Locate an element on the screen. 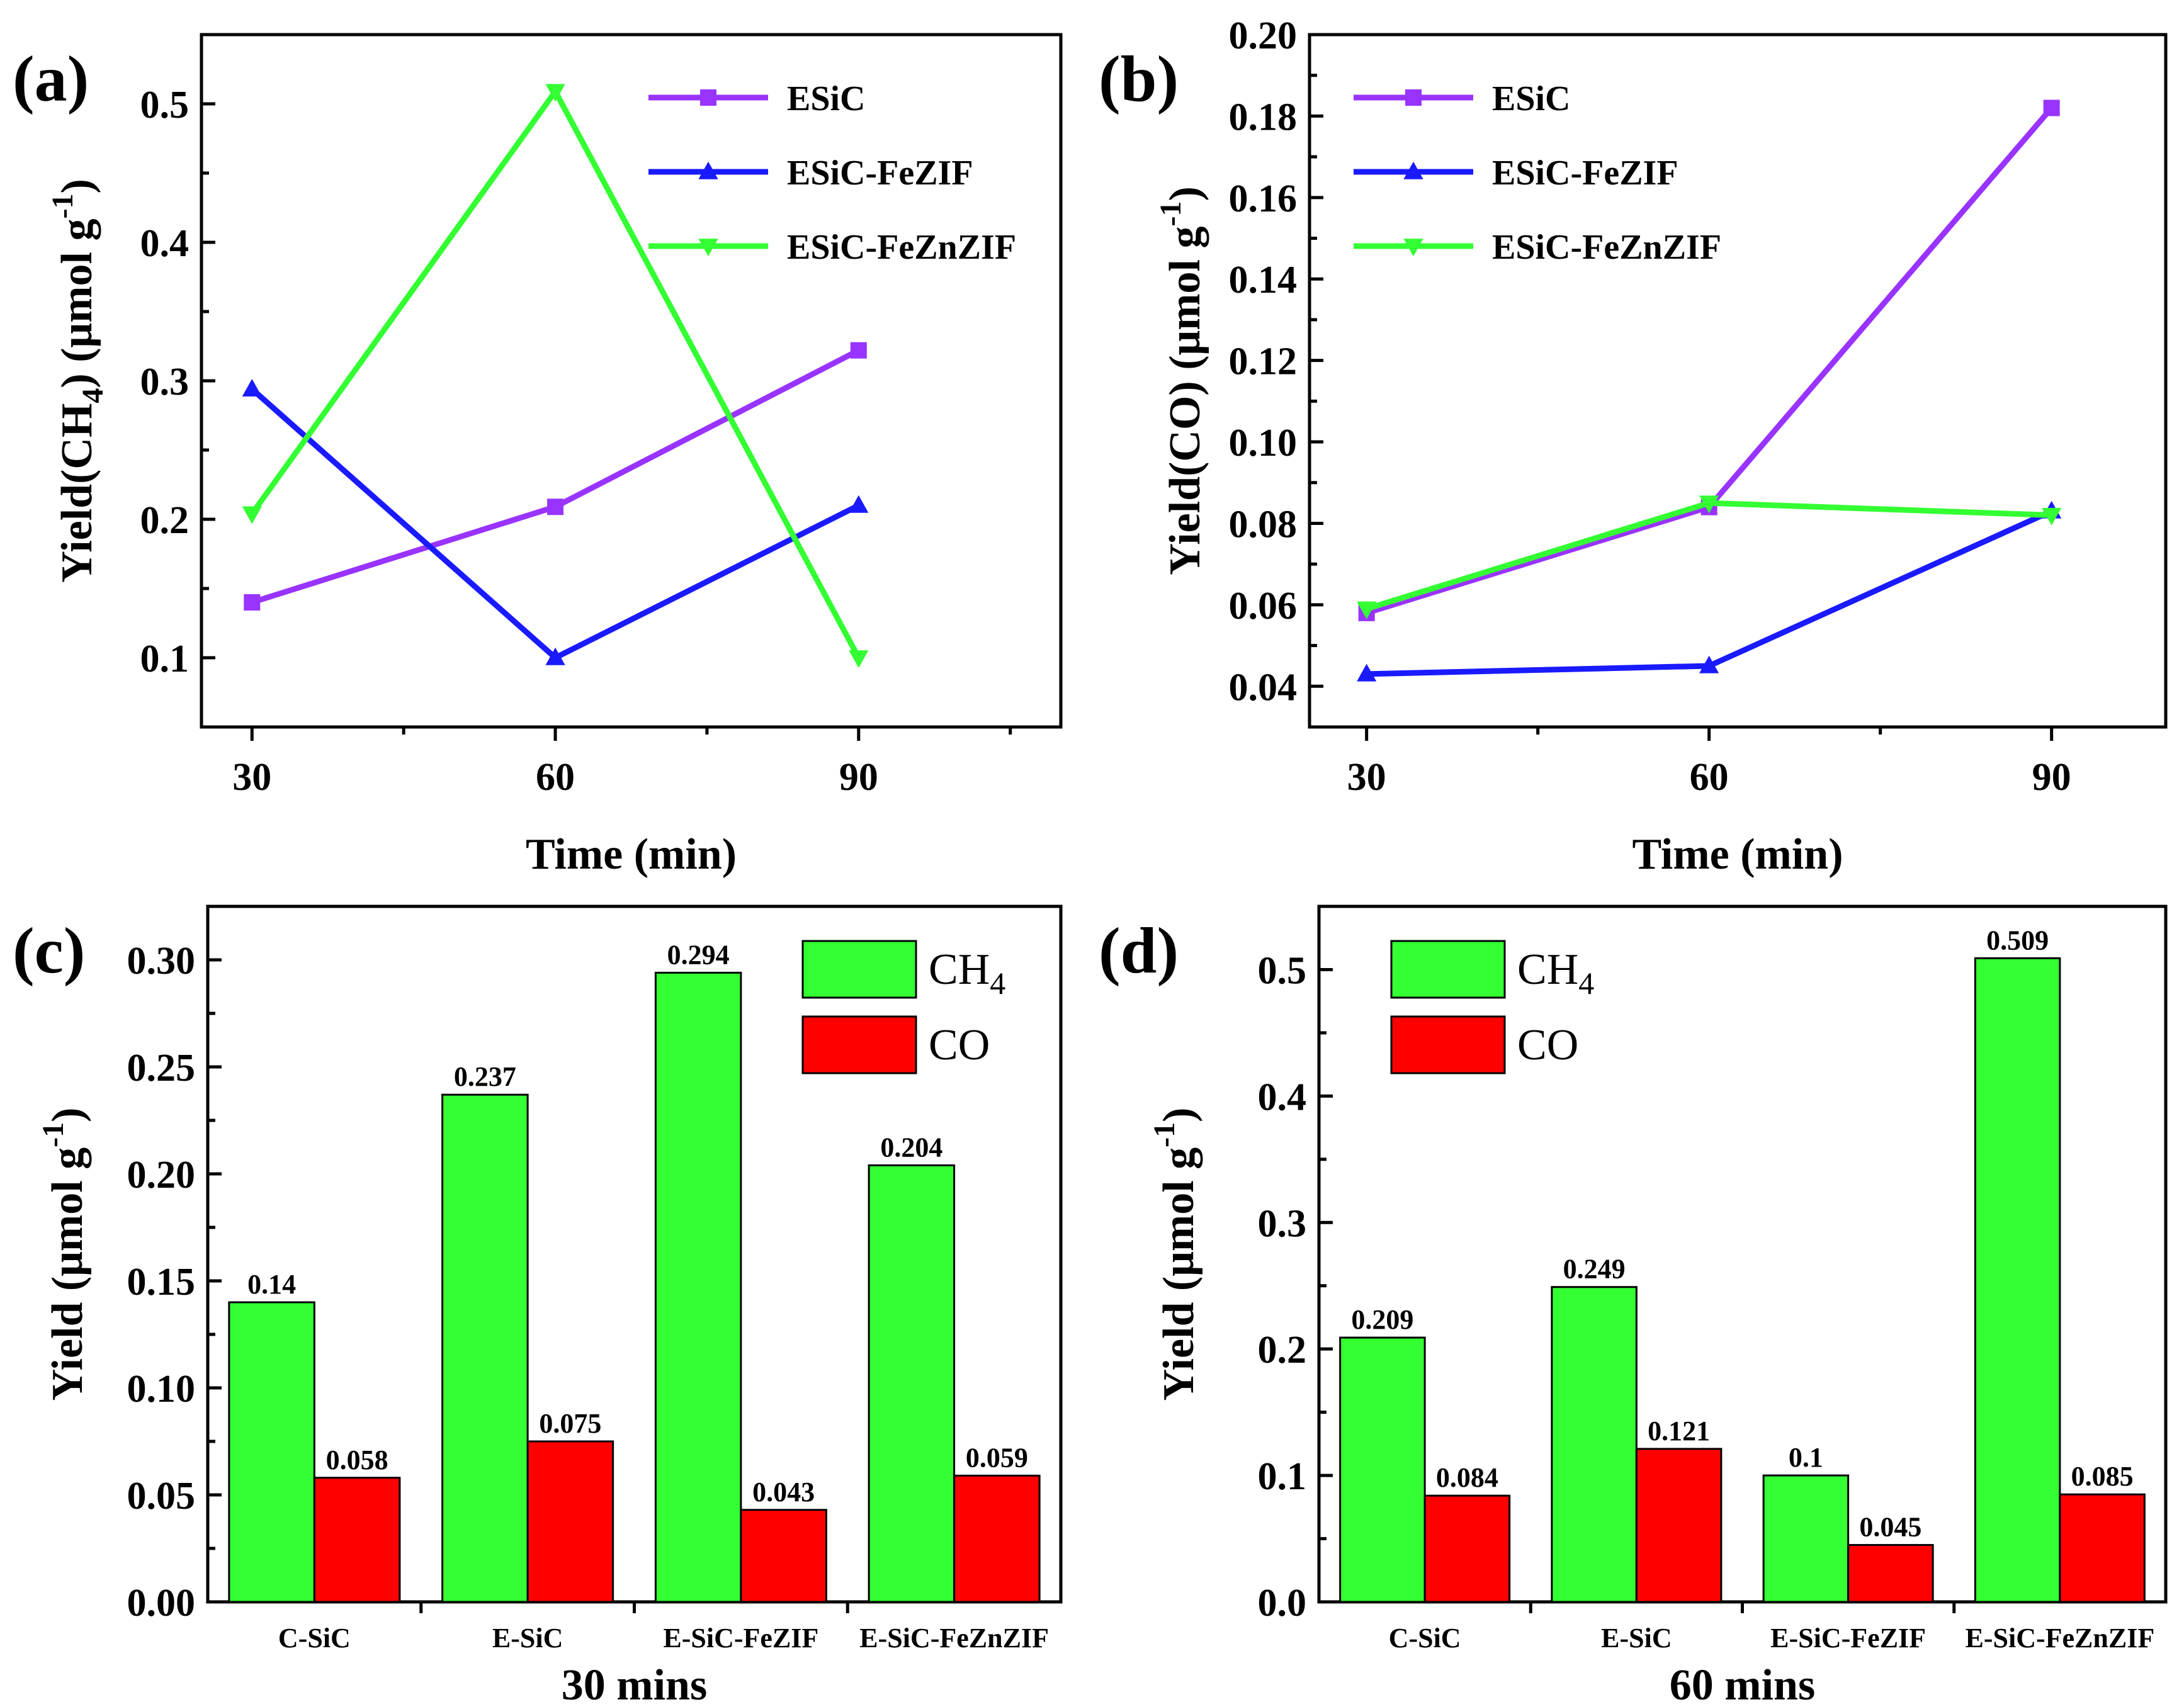 The height and width of the screenshot is (1707, 2184). y-tick-label: 0.08 is located at coordinates (1263, 524).